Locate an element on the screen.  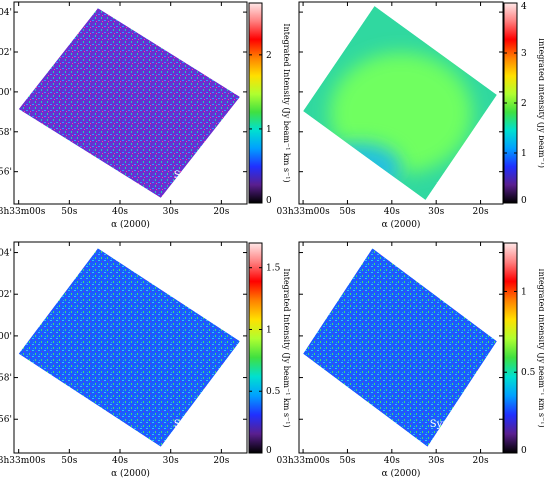
colorbar: 0 1 2 3 4 Integrated Intensity (Jy beam⁻¹) is located at coordinates (523, 104).